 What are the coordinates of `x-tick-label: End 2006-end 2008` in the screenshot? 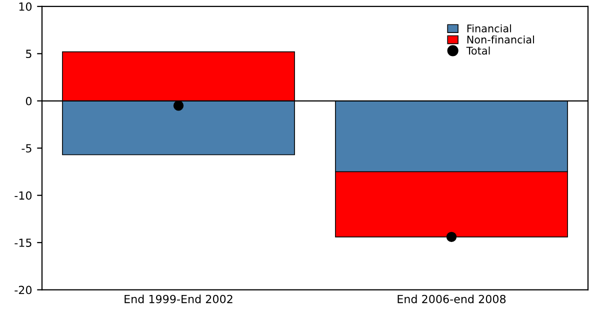 It's located at (452, 299).